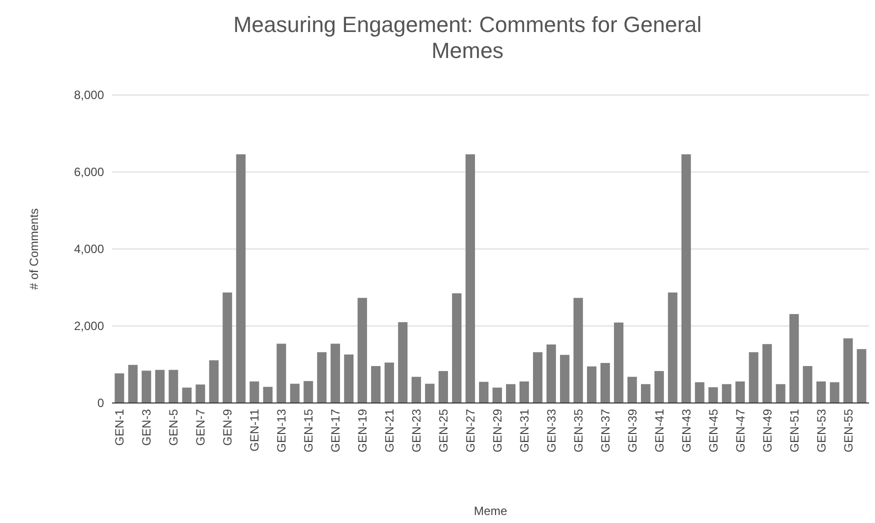  I want to click on x-tick-label: GEN-49, so click(767, 430).